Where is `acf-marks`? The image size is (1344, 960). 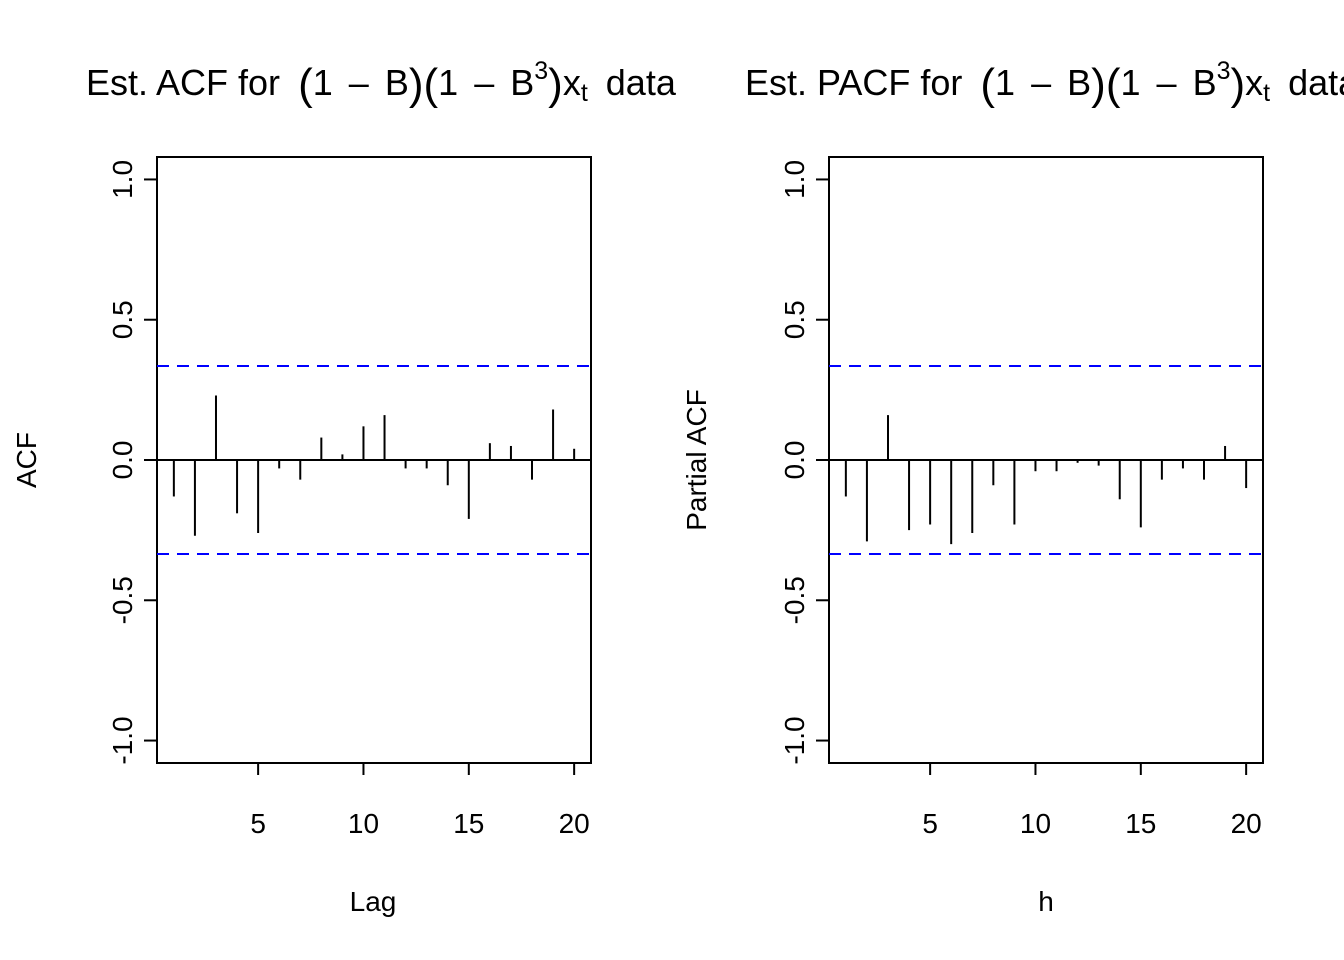
acf-marks is located at coordinates (374, 460).